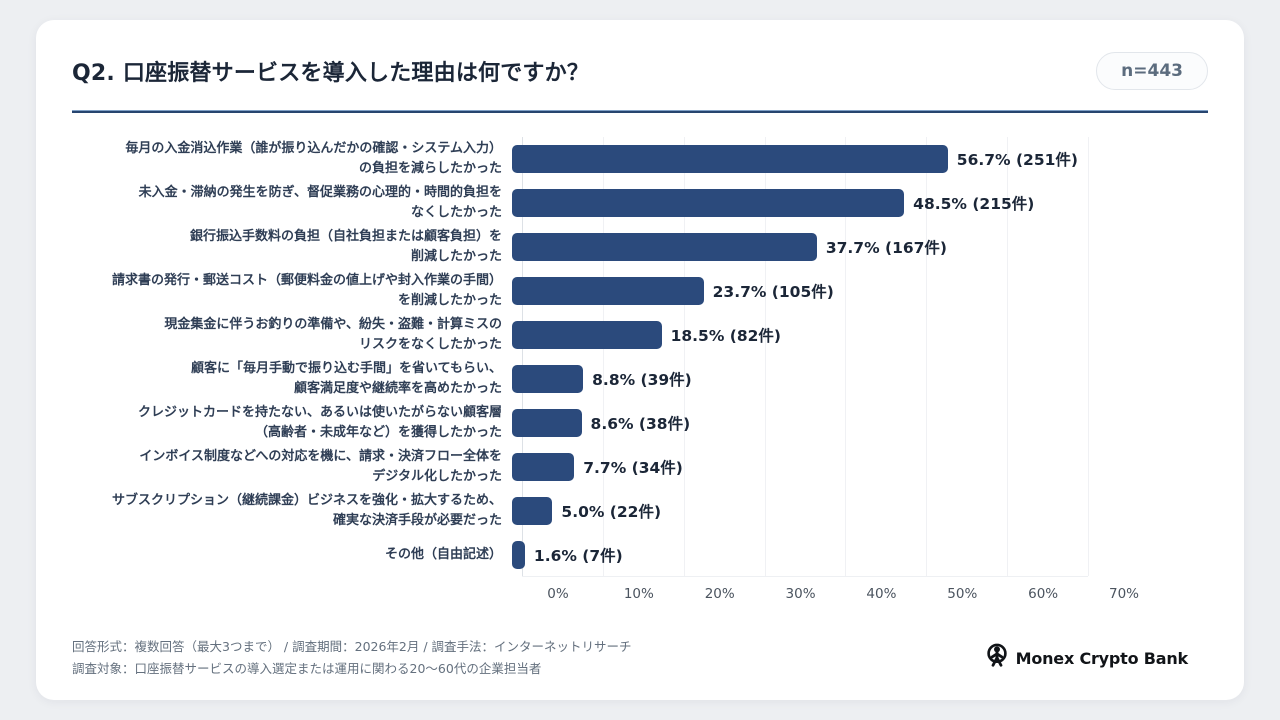 Image resolution: width=1280 pixels, height=720 pixels. I want to click on bar-track: 48.5% (215件), so click(795, 203).